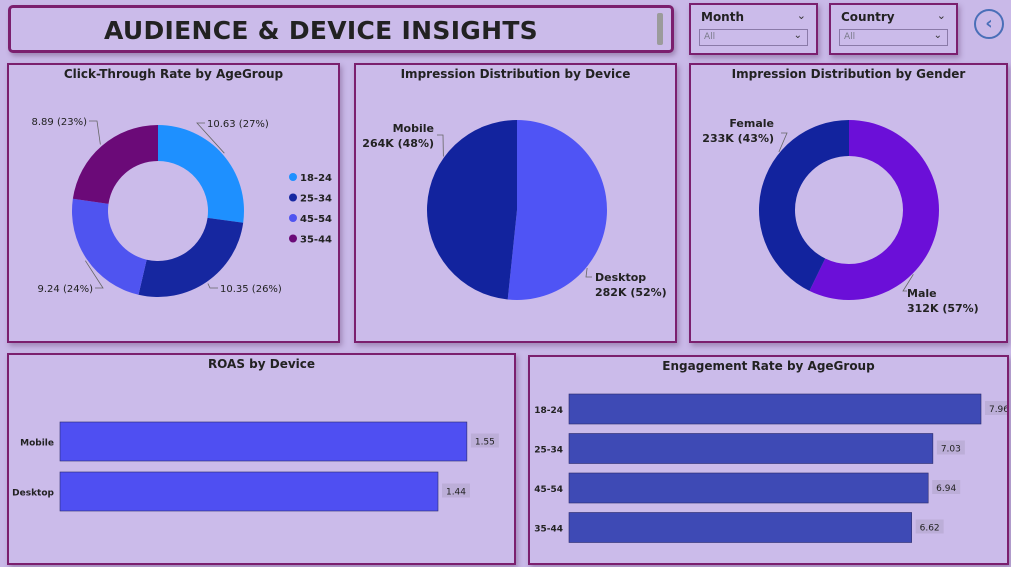  I want to click on value-label: 6.94, so click(946, 489).